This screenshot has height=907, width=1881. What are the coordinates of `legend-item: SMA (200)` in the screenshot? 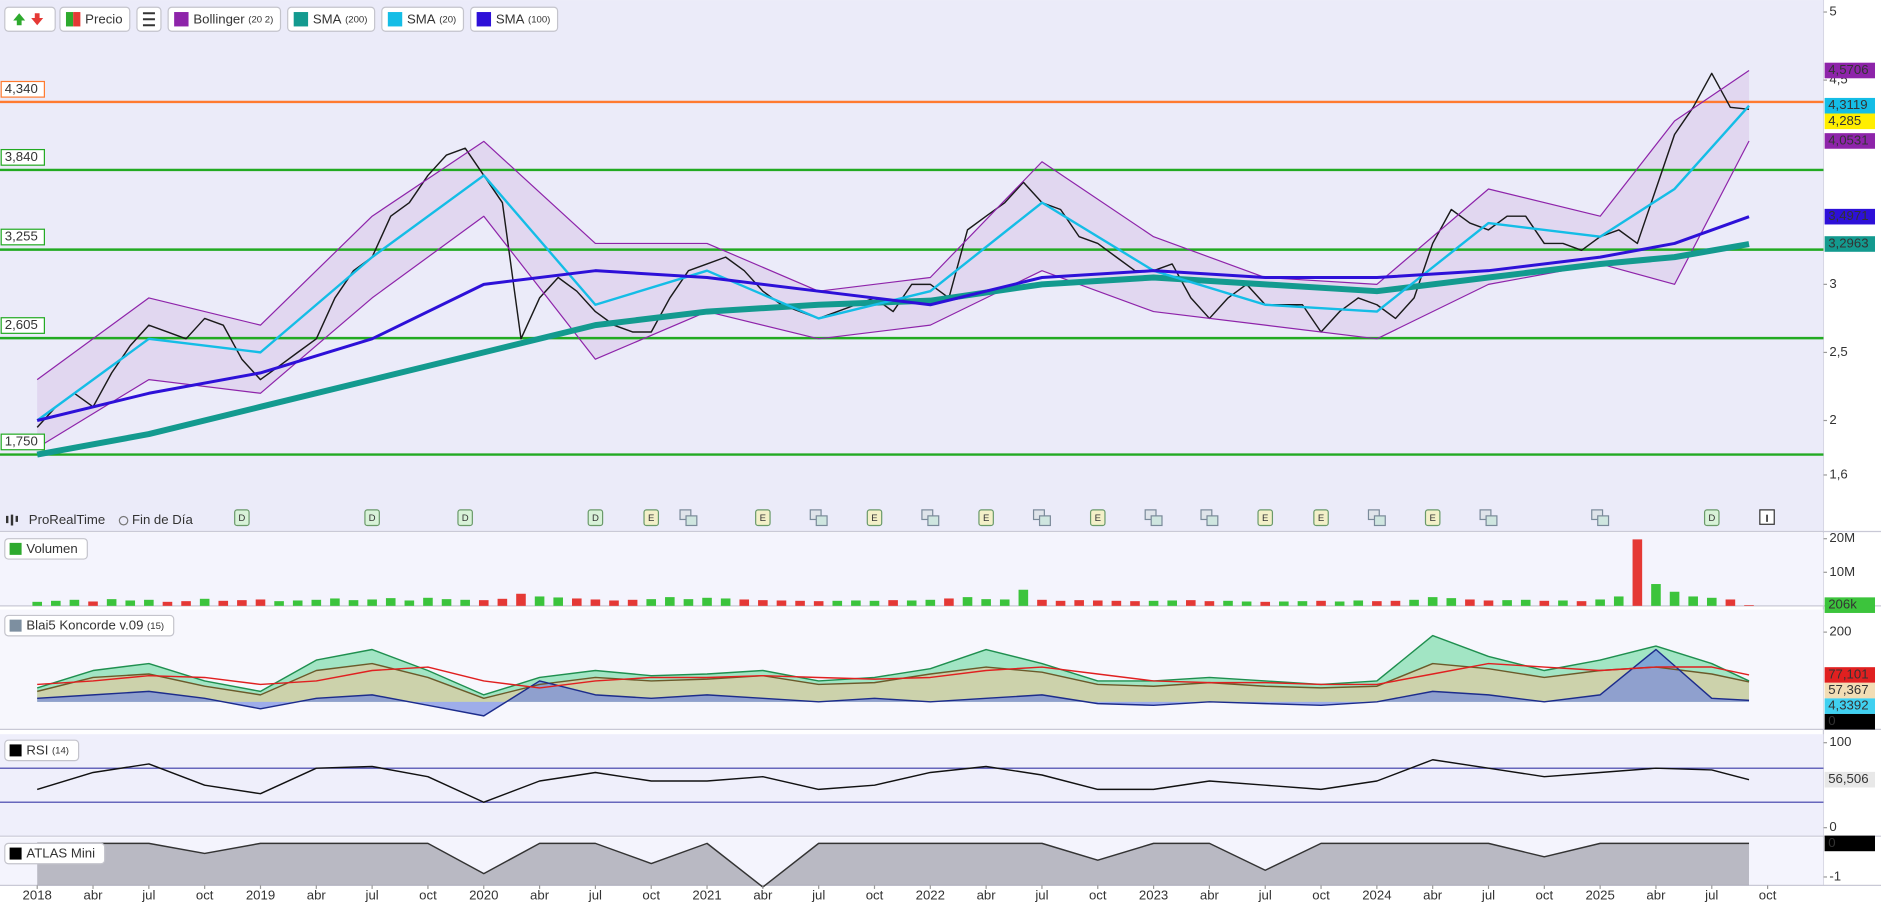 It's located at (331, 19).